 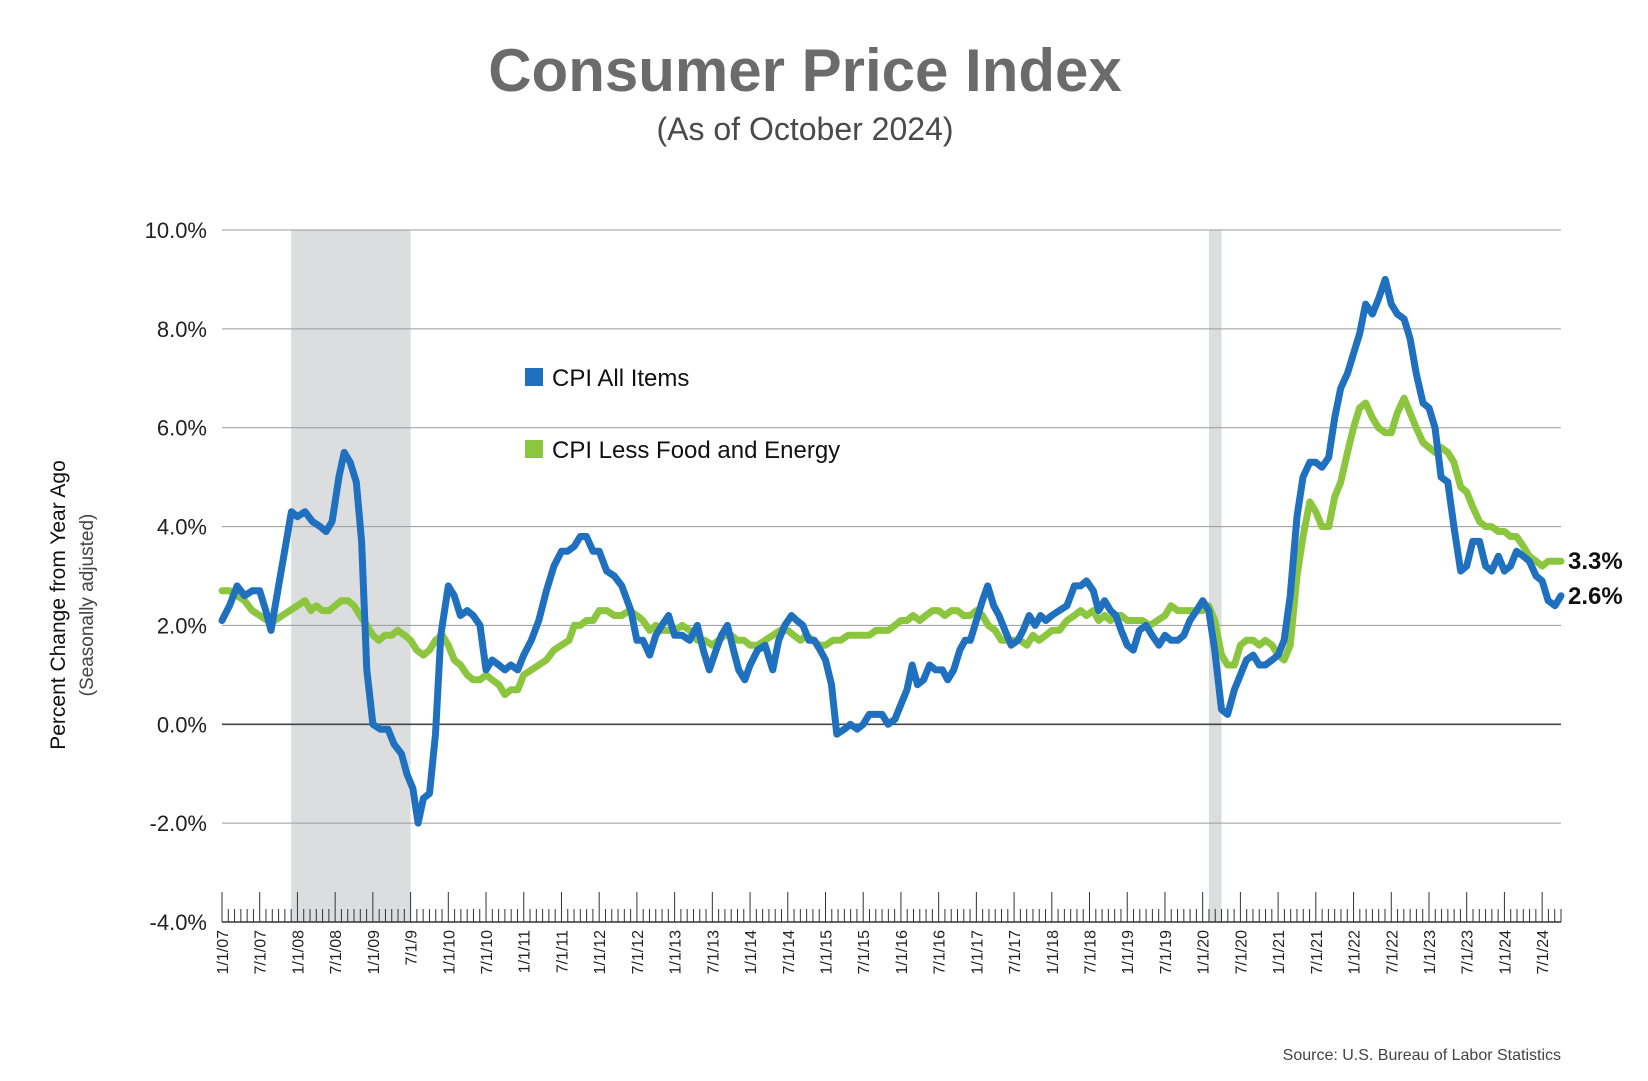 I want to click on x-tick-label: 7/1/13, so click(x=713, y=952).